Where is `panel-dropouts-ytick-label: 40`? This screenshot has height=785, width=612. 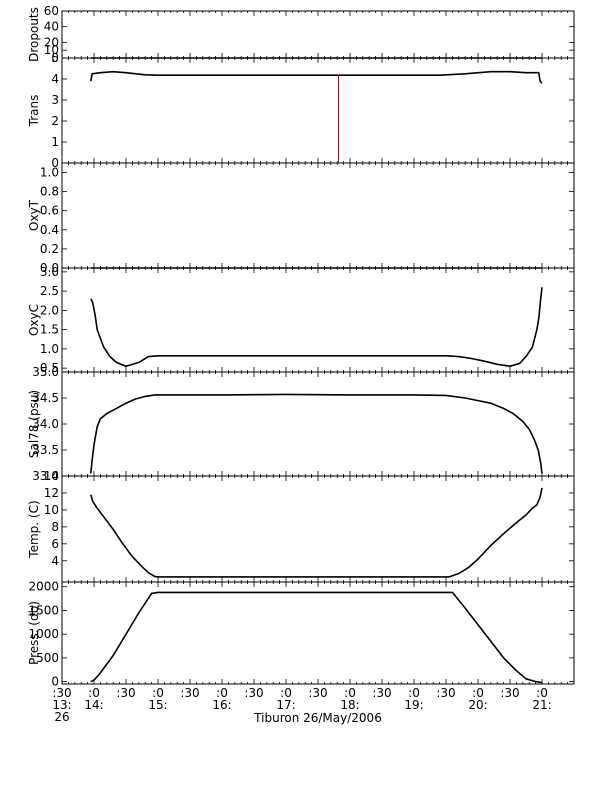
panel-dropouts-ytick-label: 40 is located at coordinates (51, 27).